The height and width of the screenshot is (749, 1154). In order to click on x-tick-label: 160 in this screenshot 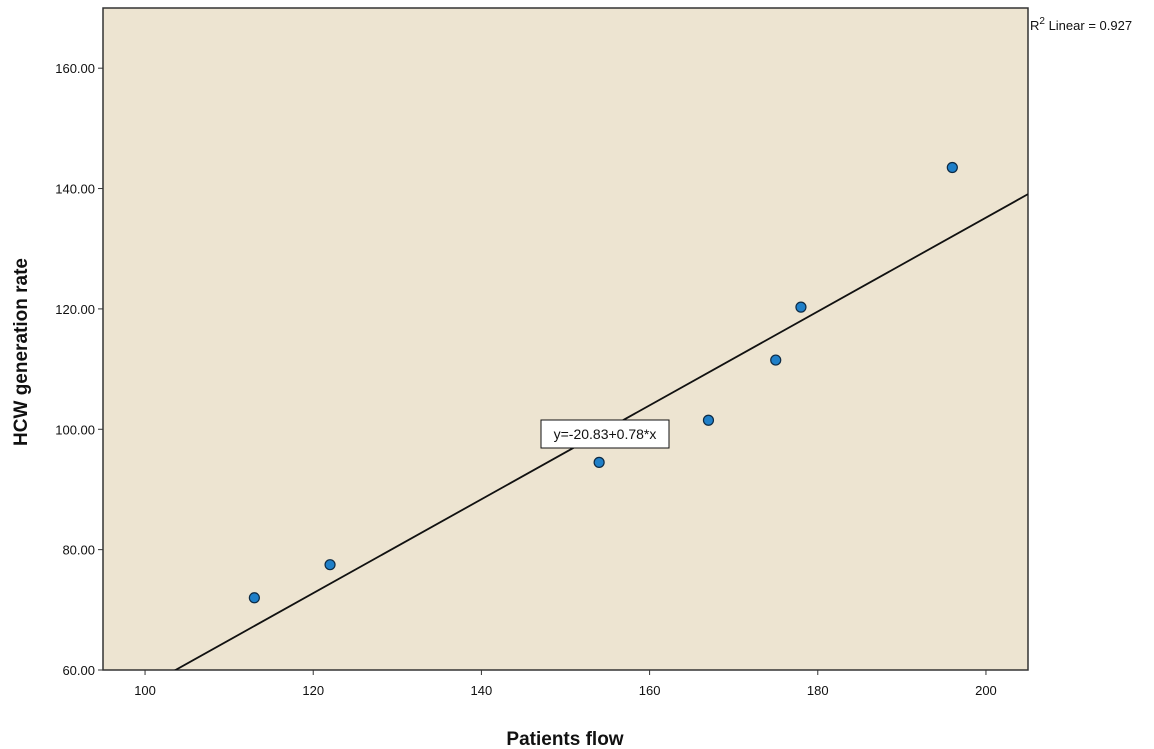, I will do `click(650, 690)`.